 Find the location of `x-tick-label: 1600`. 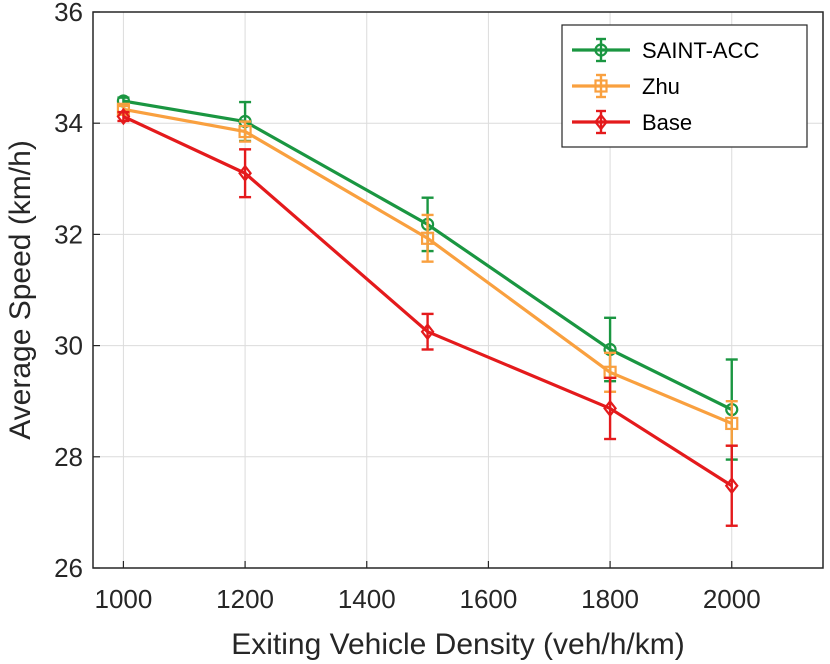

x-tick-label: 1600 is located at coordinates (488, 599).